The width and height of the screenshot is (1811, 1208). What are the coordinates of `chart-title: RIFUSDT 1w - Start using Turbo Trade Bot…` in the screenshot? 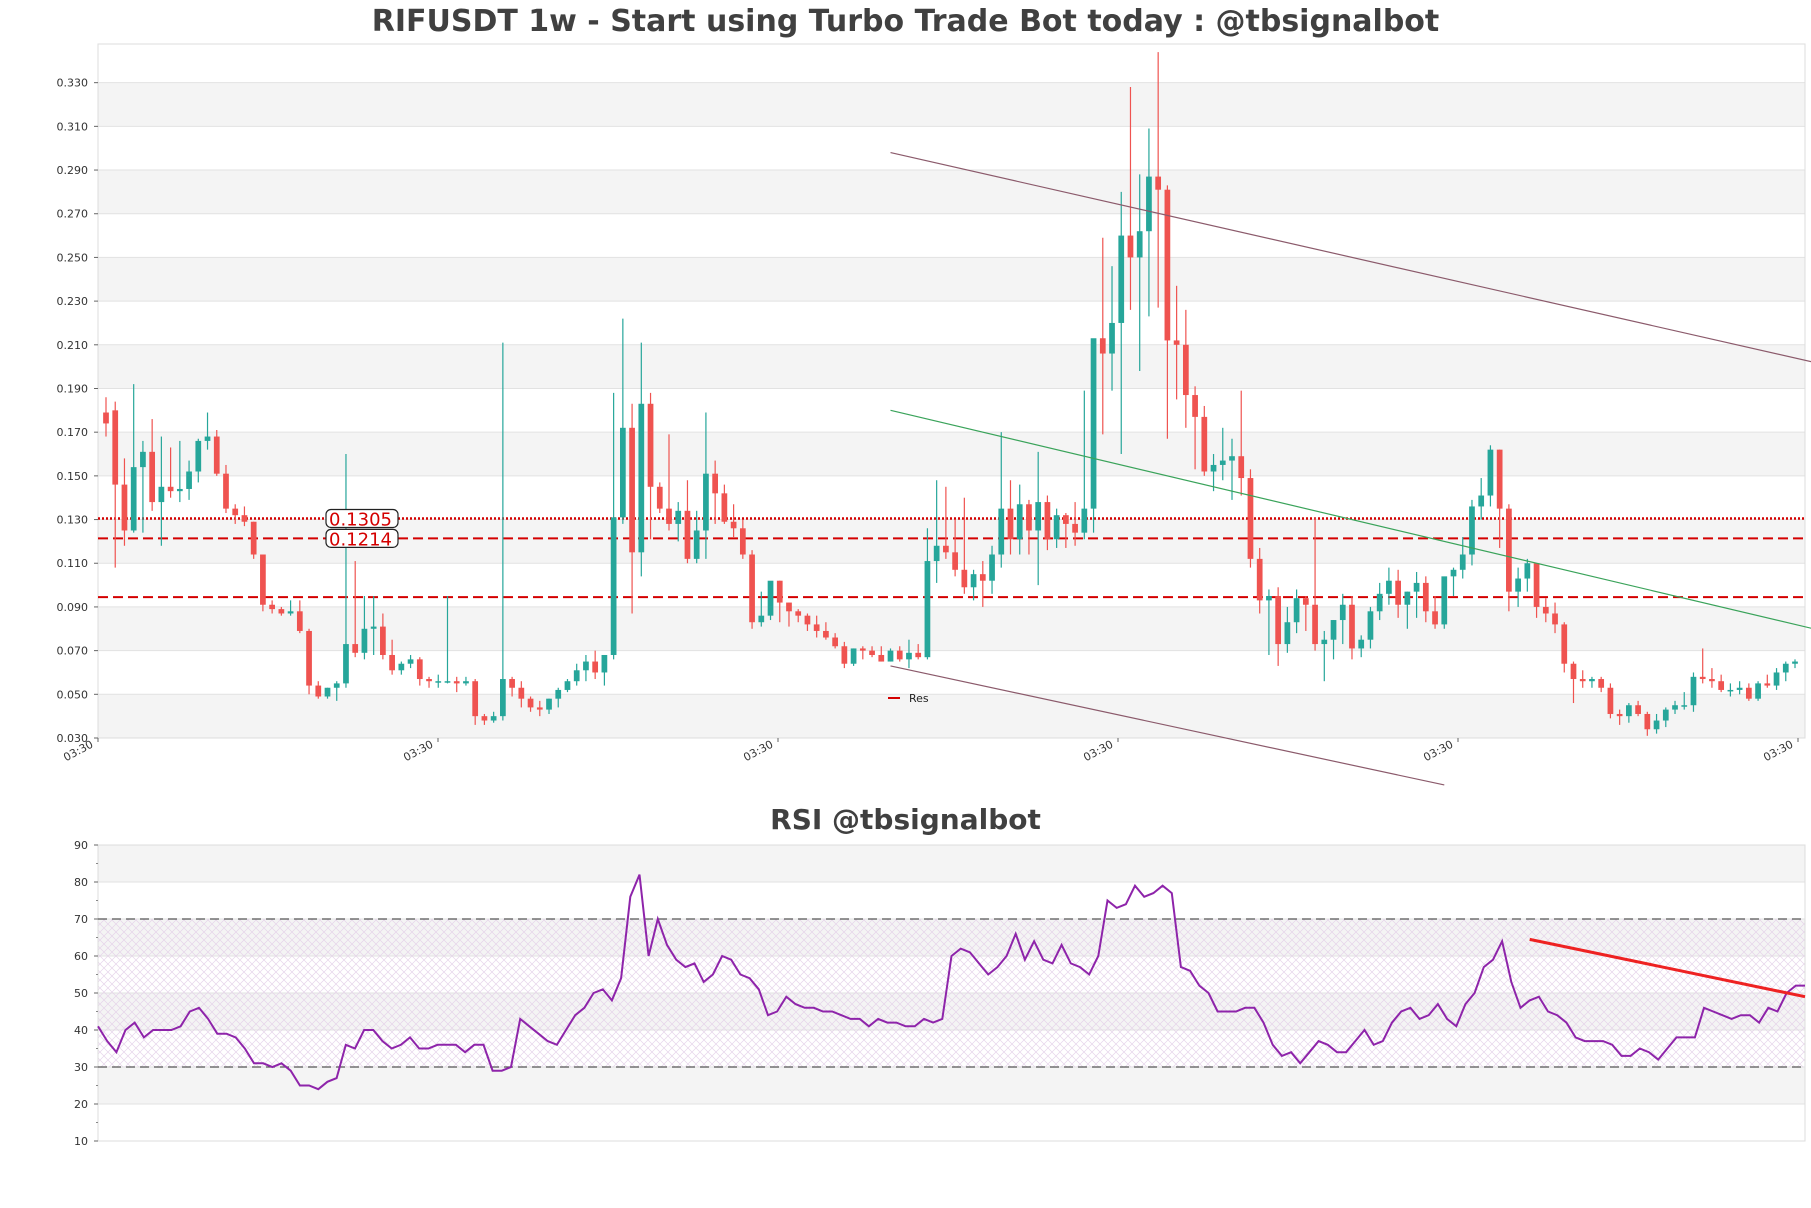 It's located at (905, 21).